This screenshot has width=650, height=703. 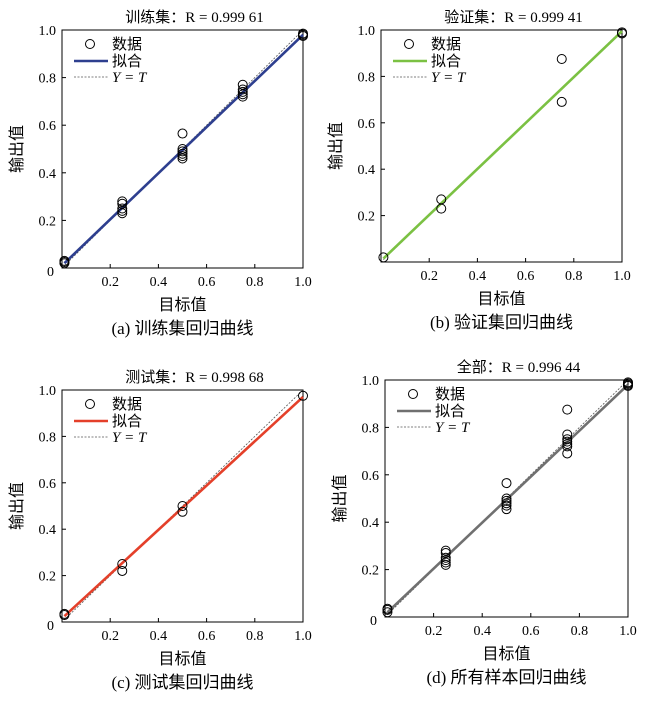 What do you see at coordinates (513, 17) in the screenshot?
I see `chart-title: 验证集：R = 0.999 41` at bounding box center [513, 17].